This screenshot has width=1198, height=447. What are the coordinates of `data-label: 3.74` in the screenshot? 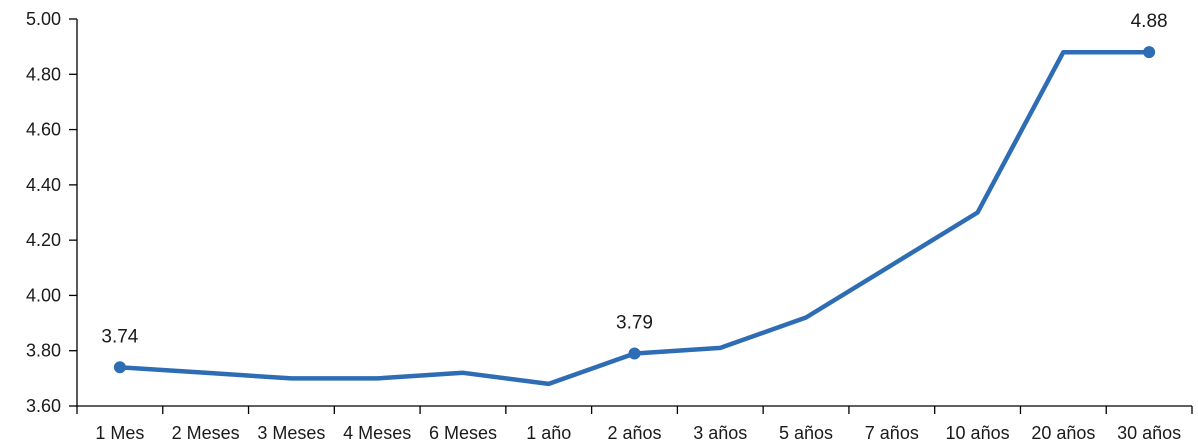 It's located at (119, 336).